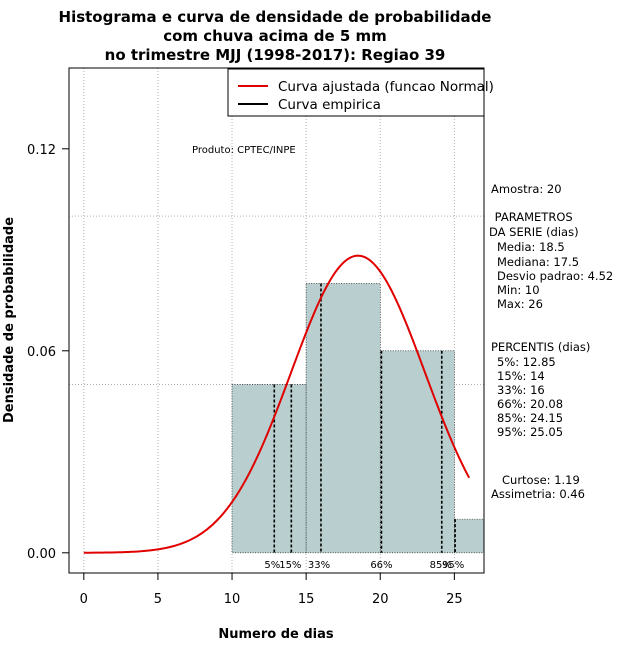 The width and height of the screenshot is (640, 660). What do you see at coordinates (276, 634) in the screenshot?
I see `x-axis-title: Numero de dias` at bounding box center [276, 634].